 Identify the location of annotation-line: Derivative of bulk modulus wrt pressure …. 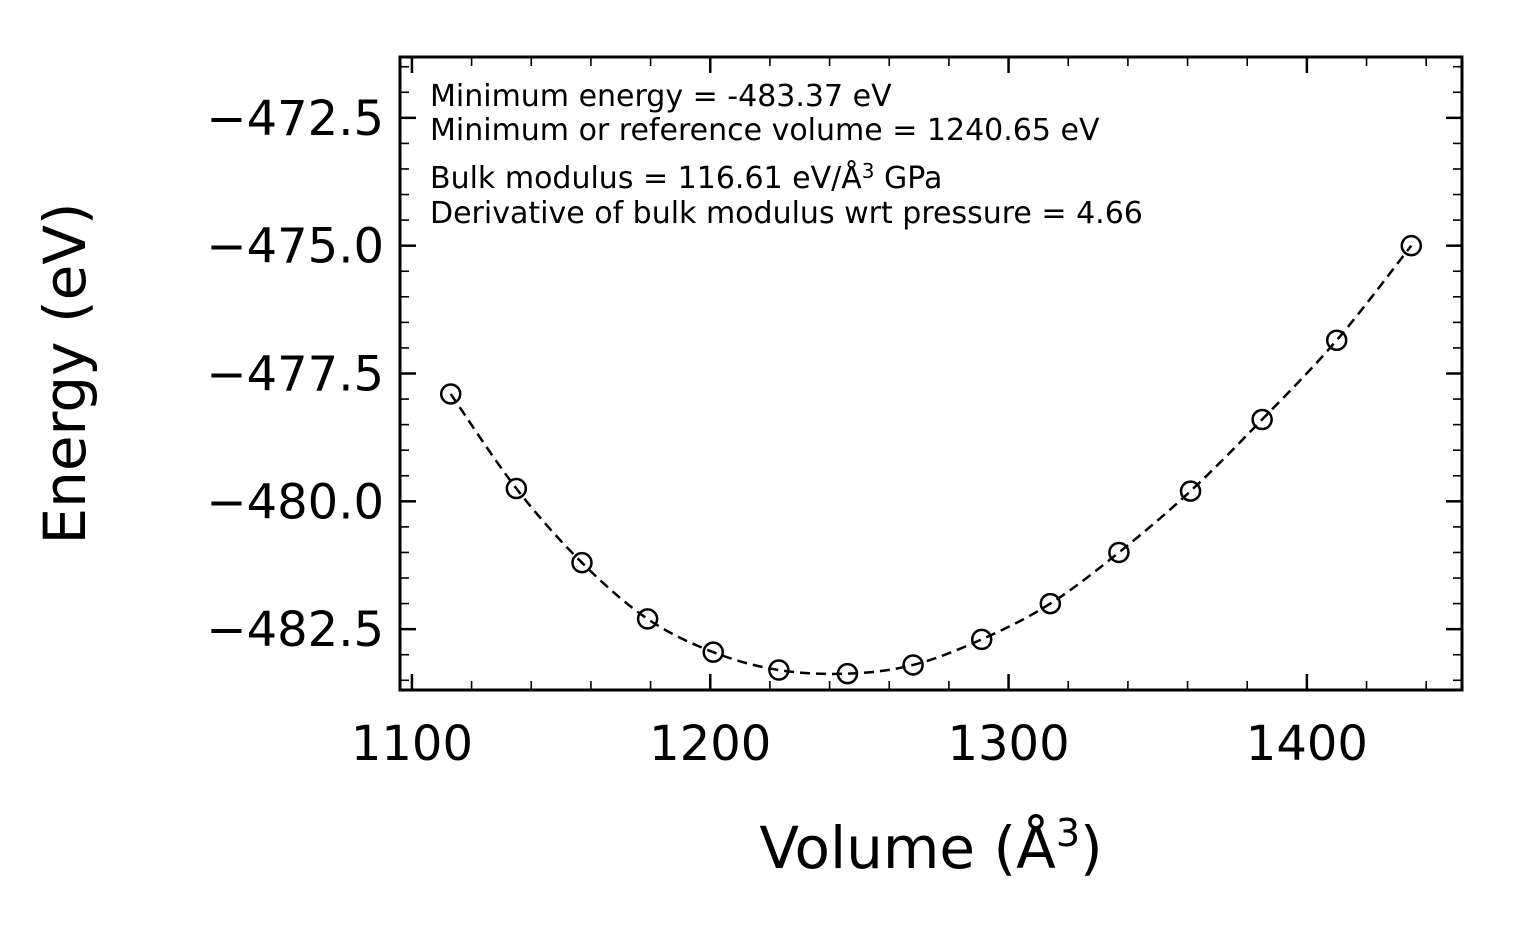
(786, 213).